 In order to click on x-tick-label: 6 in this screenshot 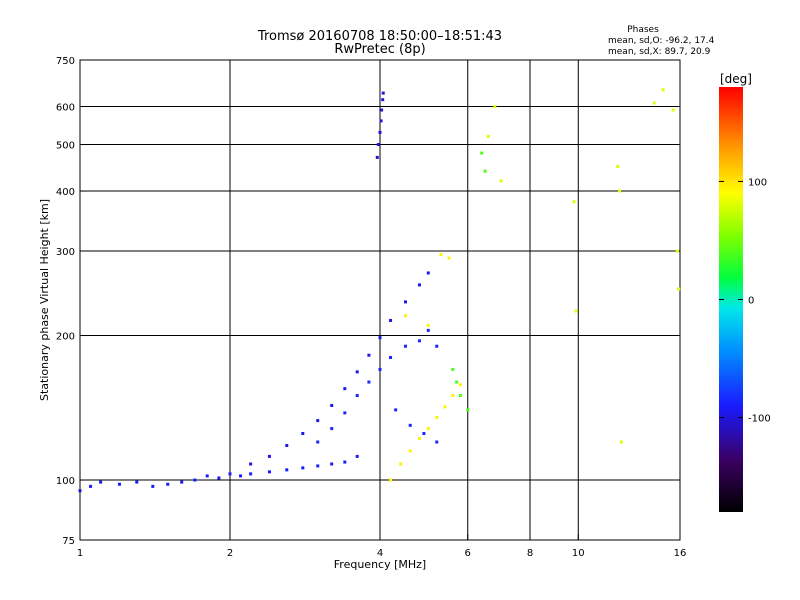, I will do `click(468, 553)`.